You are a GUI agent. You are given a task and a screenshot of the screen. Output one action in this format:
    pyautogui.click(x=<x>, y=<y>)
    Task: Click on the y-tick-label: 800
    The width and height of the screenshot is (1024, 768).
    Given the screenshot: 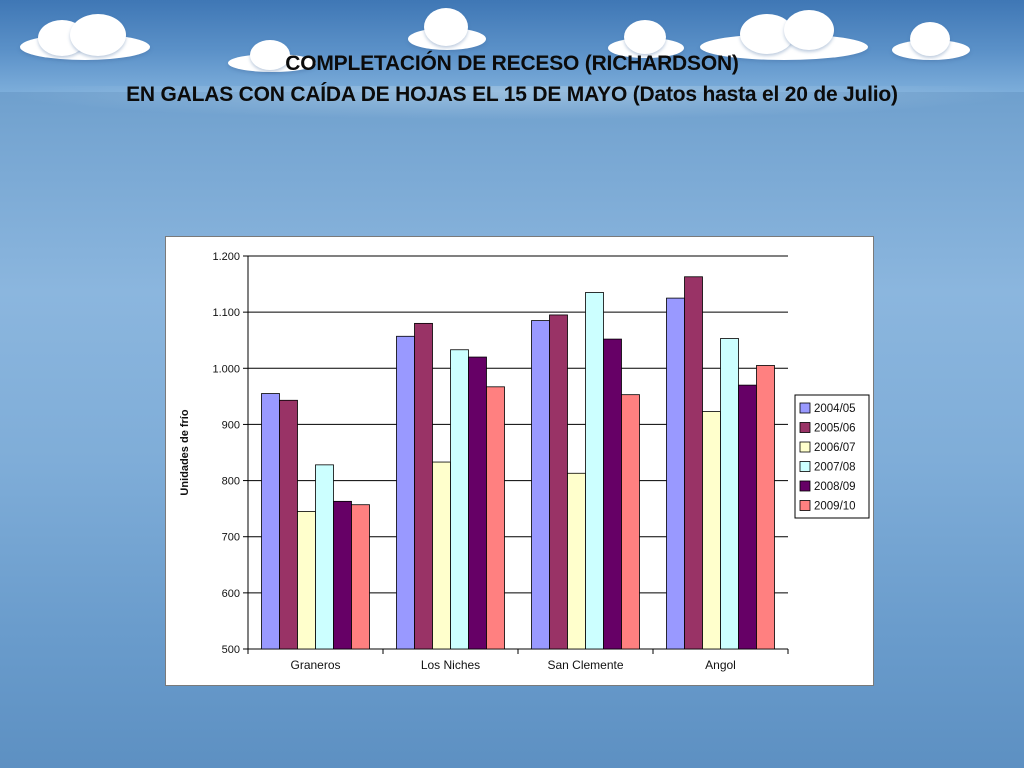 What is the action you would take?
    pyautogui.click(x=231, y=482)
    